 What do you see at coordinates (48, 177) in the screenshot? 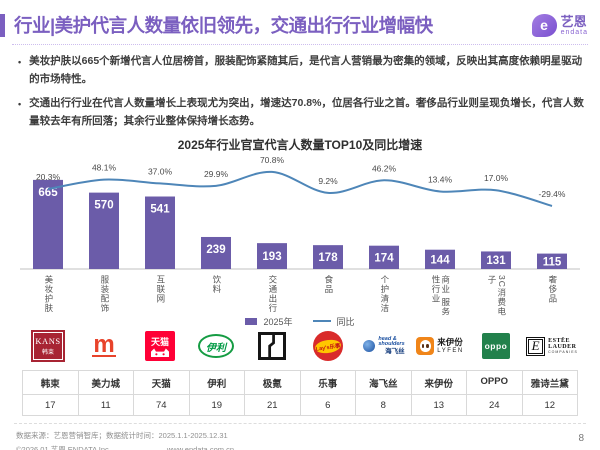
I see `growth-label-0: 20.3%` at bounding box center [48, 177].